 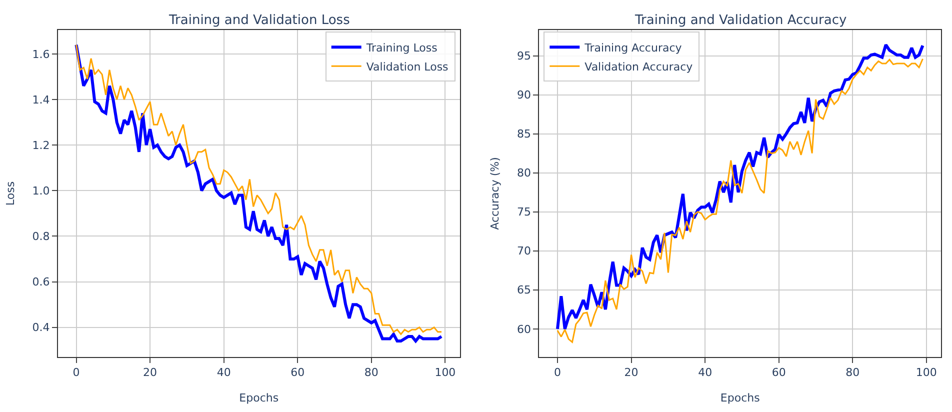 What do you see at coordinates (639, 67) in the screenshot?
I see `legend-label: Validation Accuracy` at bounding box center [639, 67].